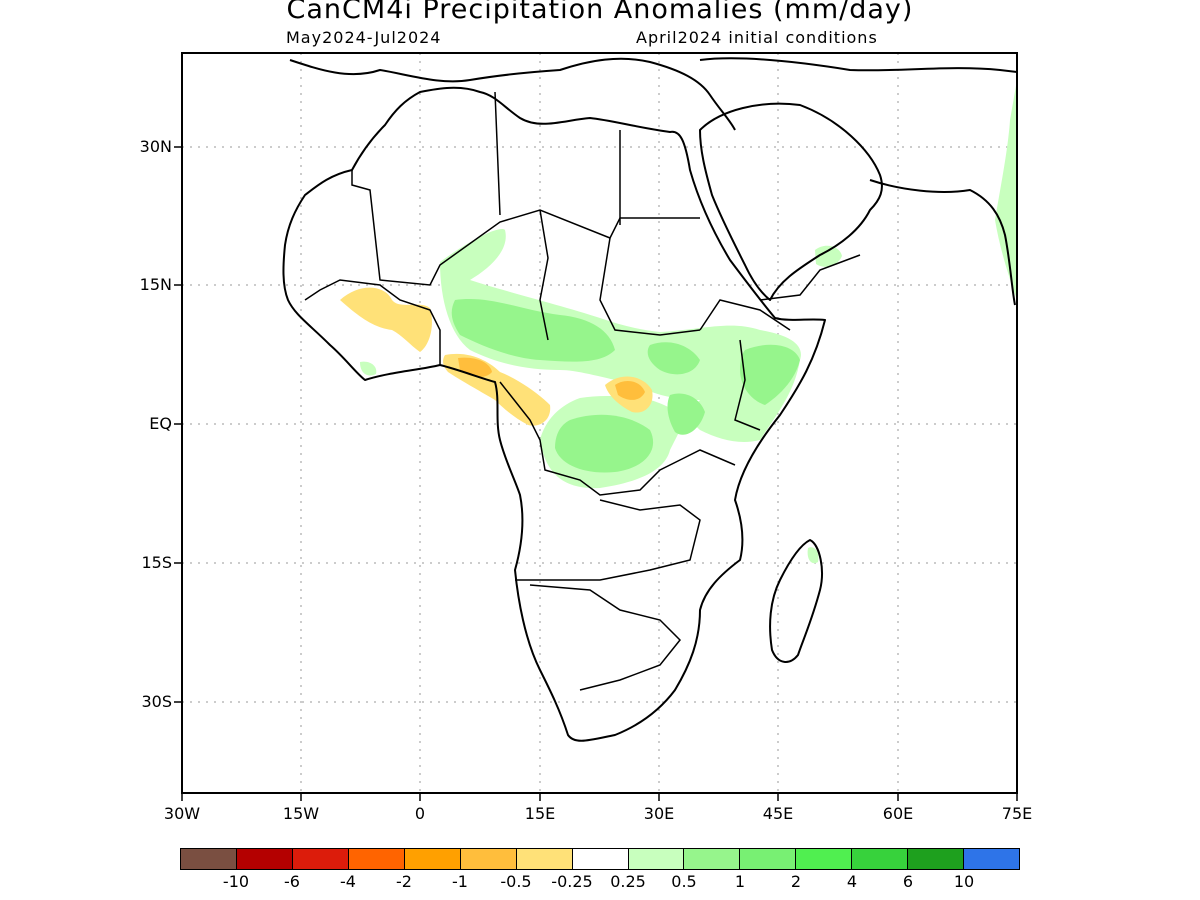 This screenshot has width=1200, height=900. I want to click on anomaly-negative-westafrica, so click(386, 319).